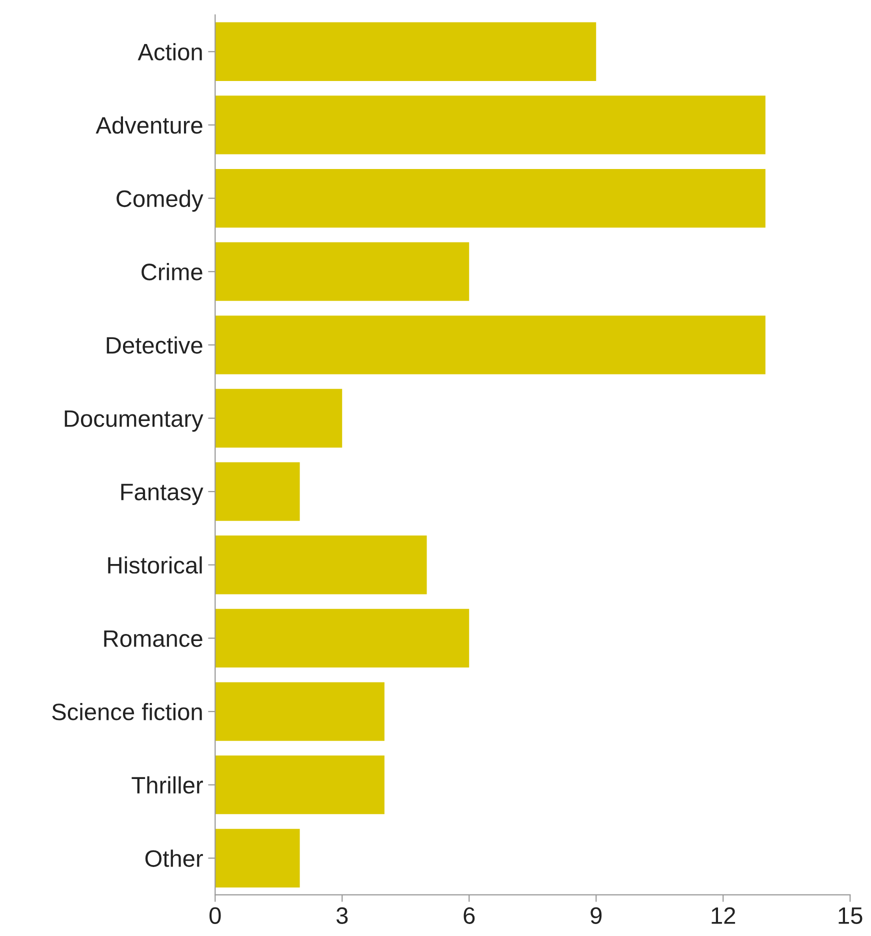  Describe the element at coordinates (215, 915) in the screenshot. I see `x-tick-label: 0` at that location.